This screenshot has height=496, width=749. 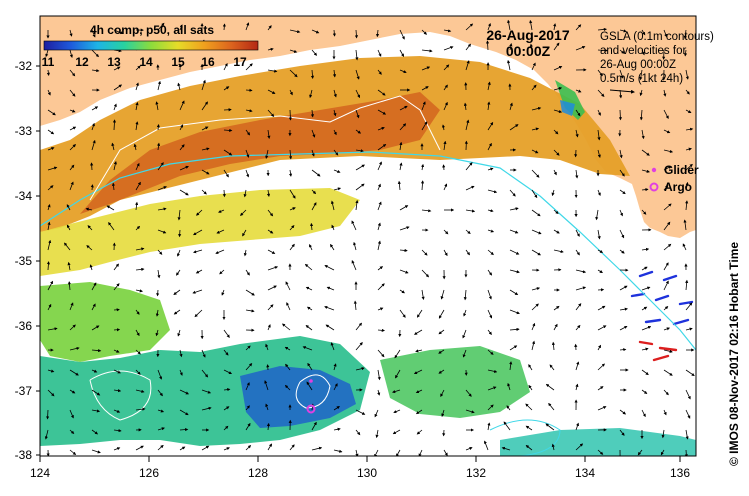 What do you see at coordinates (654, 187) in the screenshot?
I see `argo-legend-icon` at bounding box center [654, 187].